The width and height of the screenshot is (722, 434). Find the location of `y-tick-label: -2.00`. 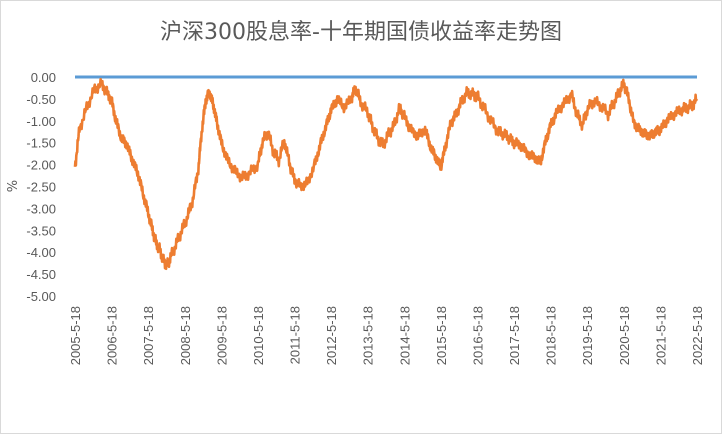

y-tick-label: -2.00 is located at coordinates (41, 165).